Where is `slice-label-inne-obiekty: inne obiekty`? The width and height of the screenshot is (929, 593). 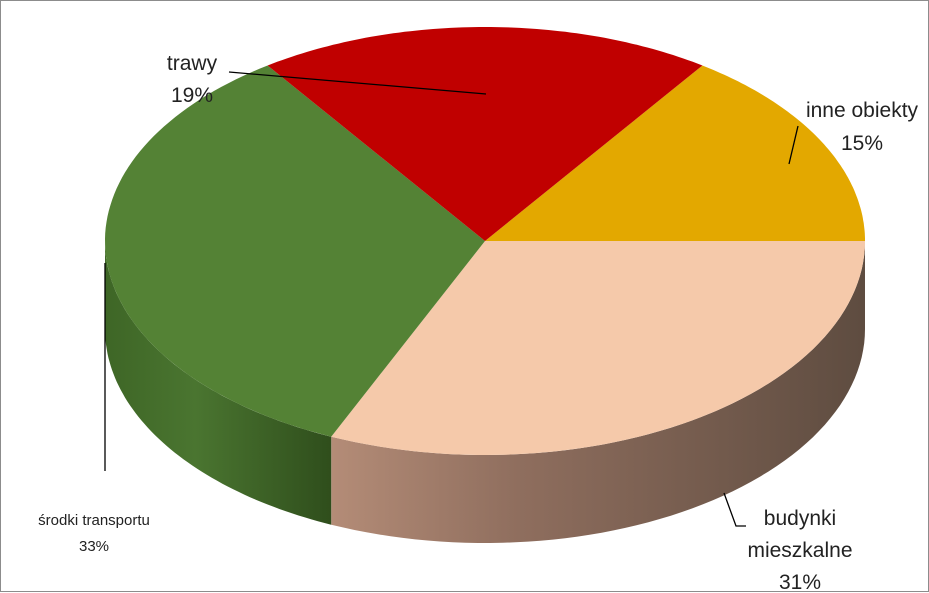
slice-label-inne-obiekty: inne obiekty is located at coordinates (862, 110).